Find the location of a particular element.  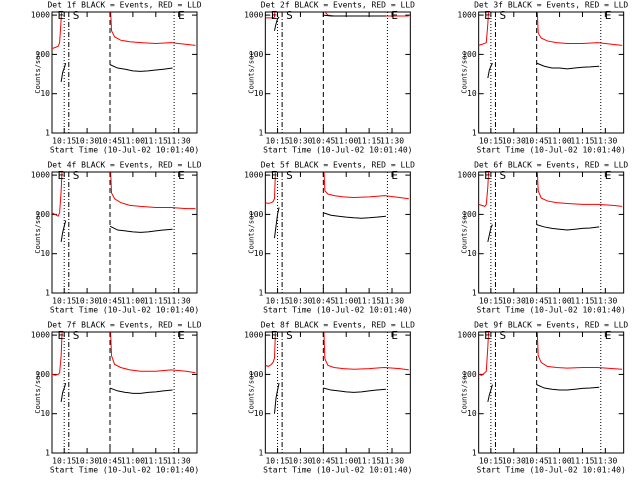

panel-title: Det 8f BLACK = Events, RED = LLD is located at coordinates (338, 325).